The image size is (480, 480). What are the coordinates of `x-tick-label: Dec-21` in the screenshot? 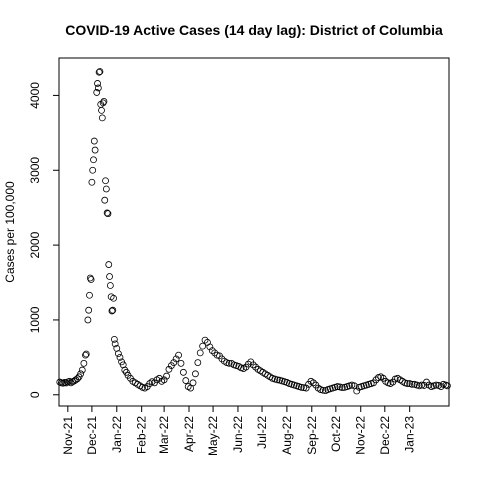 It's located at (92, 435).